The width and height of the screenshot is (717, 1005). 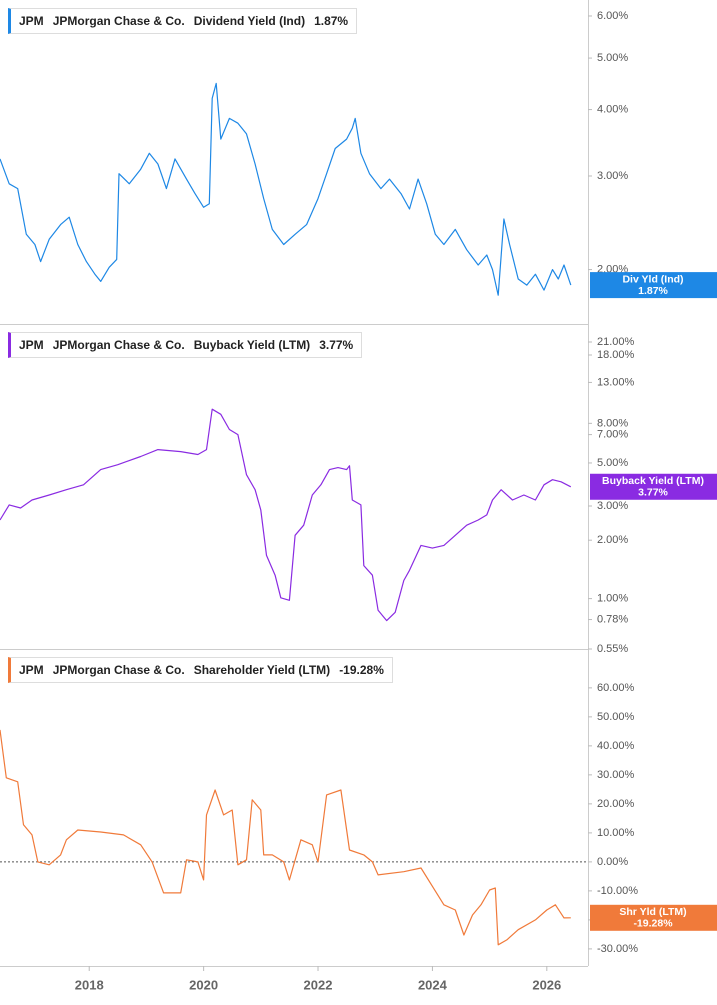 What do you see at coordinates (612, 599) in the screenshot?
I see `y-tick-label: 1.00%` at bounding box center [612, 599].